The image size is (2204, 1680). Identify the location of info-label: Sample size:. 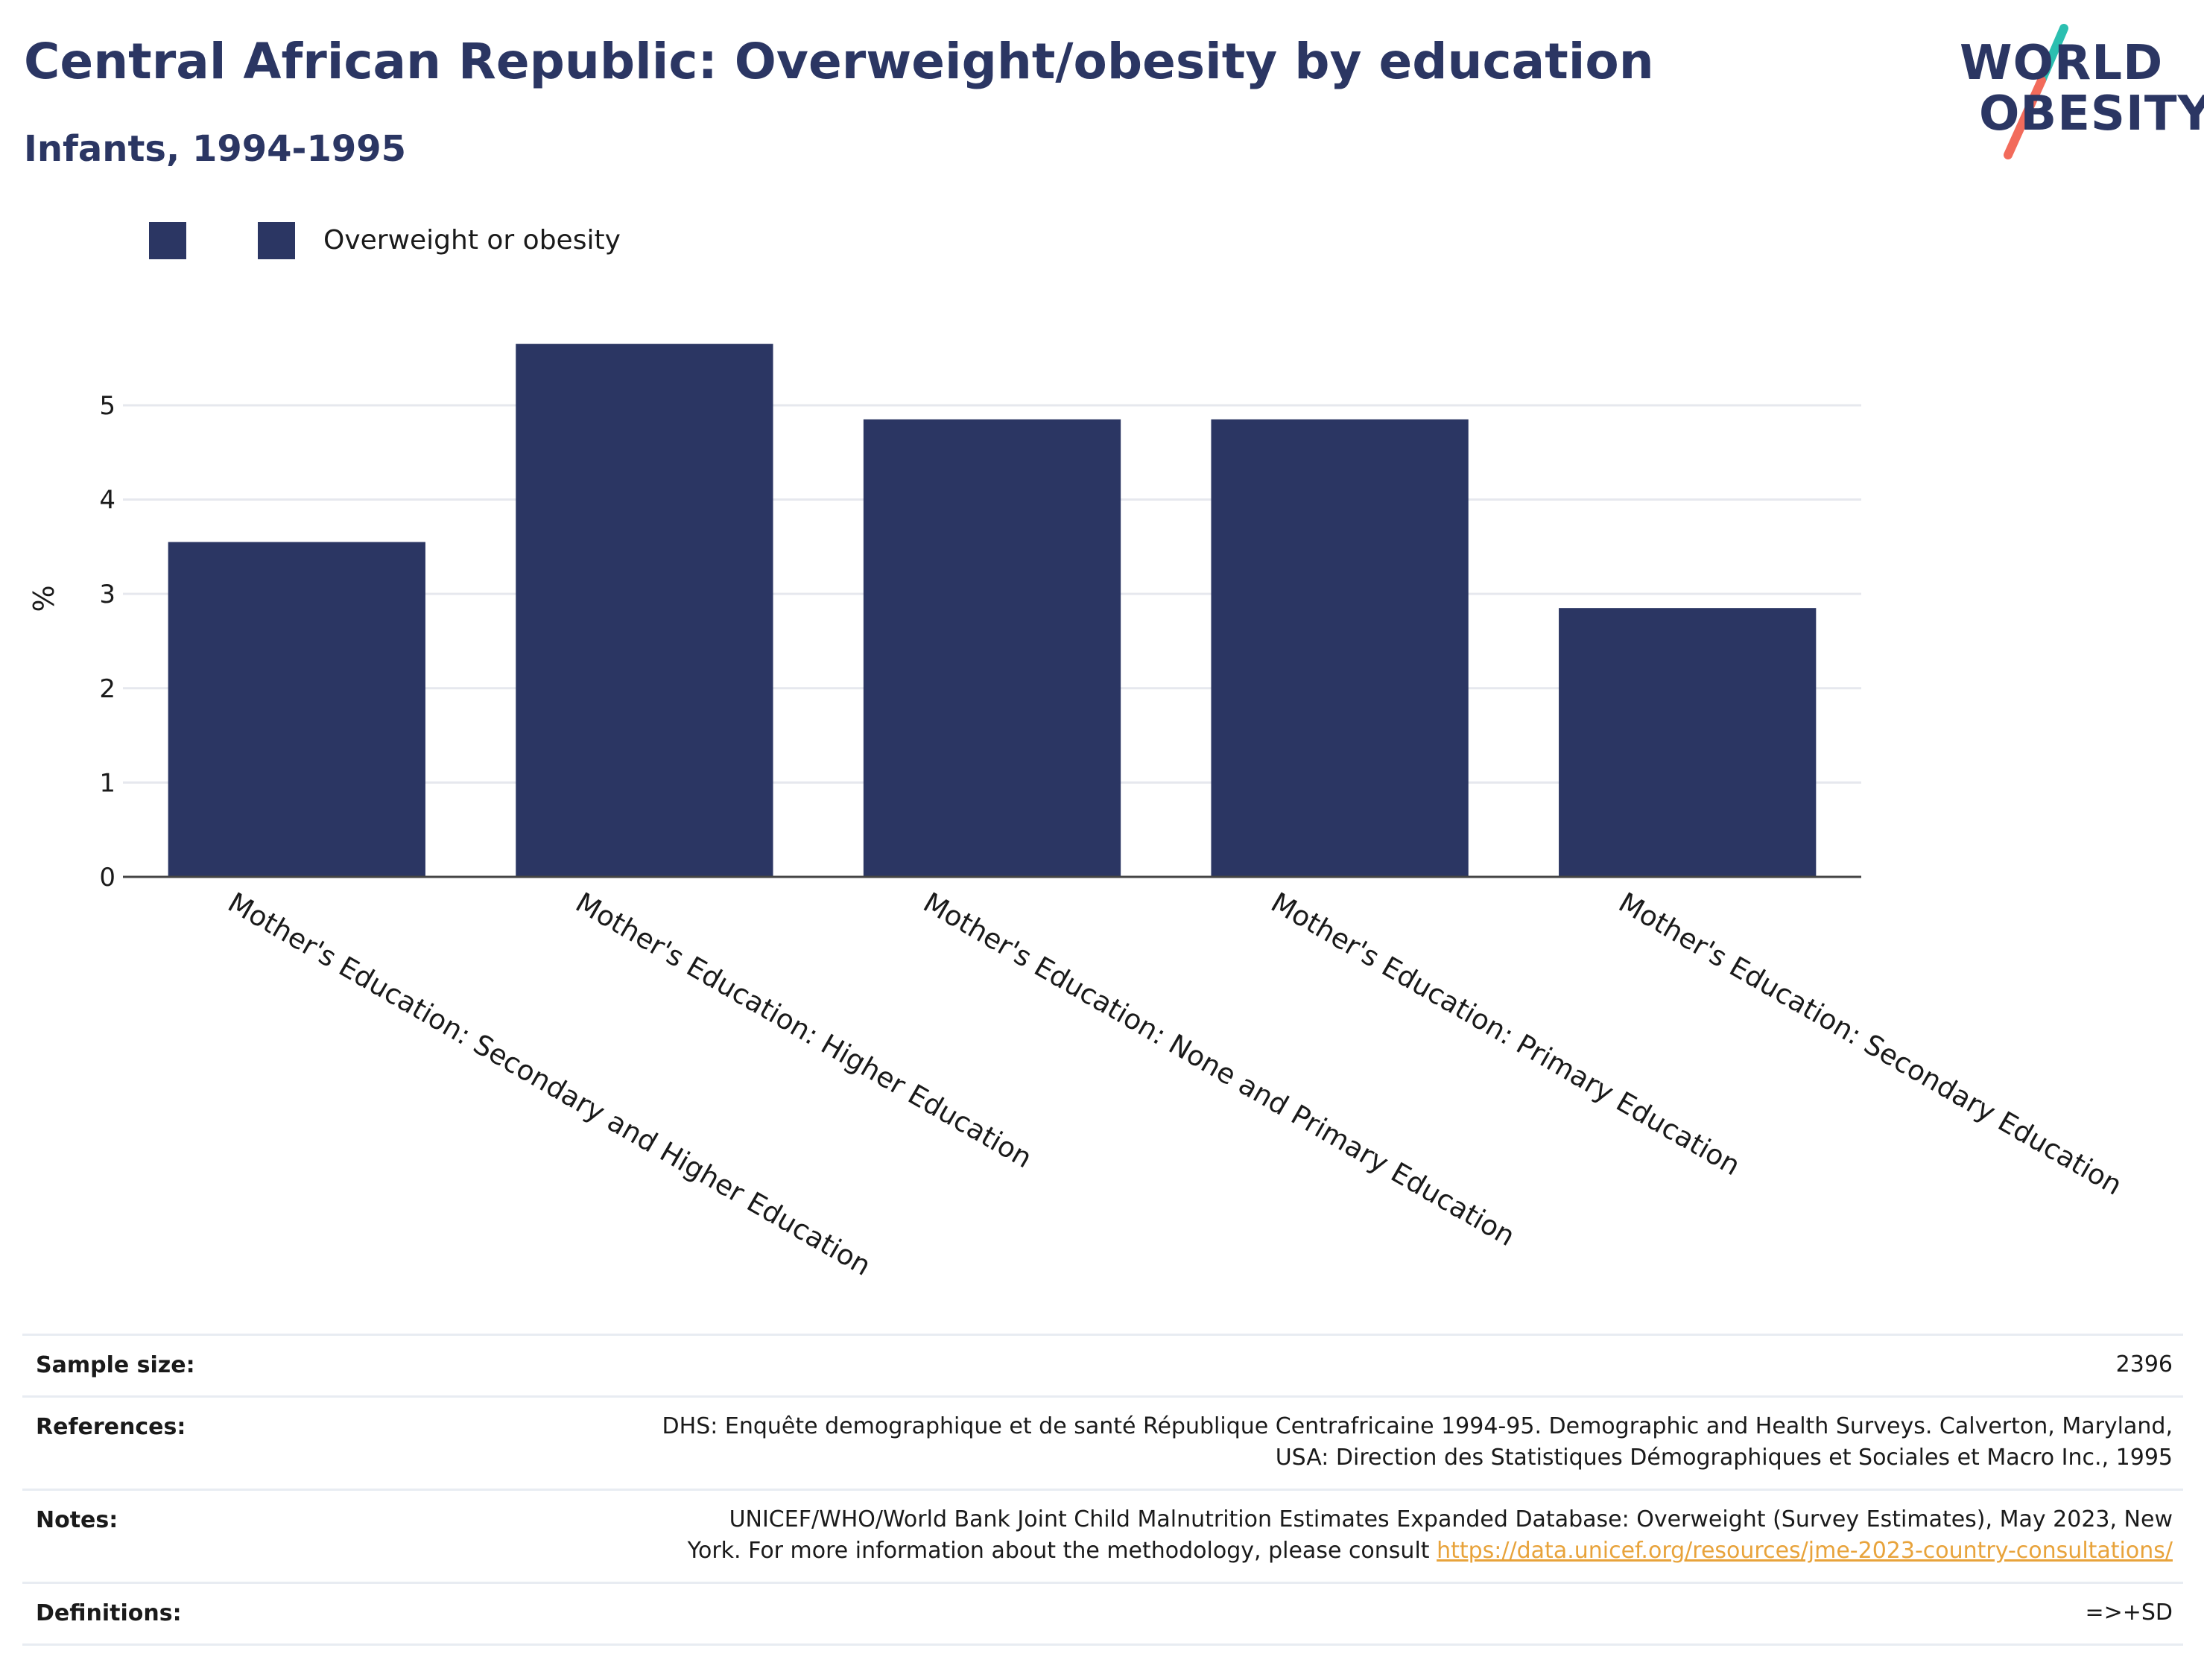
(116, 1365).